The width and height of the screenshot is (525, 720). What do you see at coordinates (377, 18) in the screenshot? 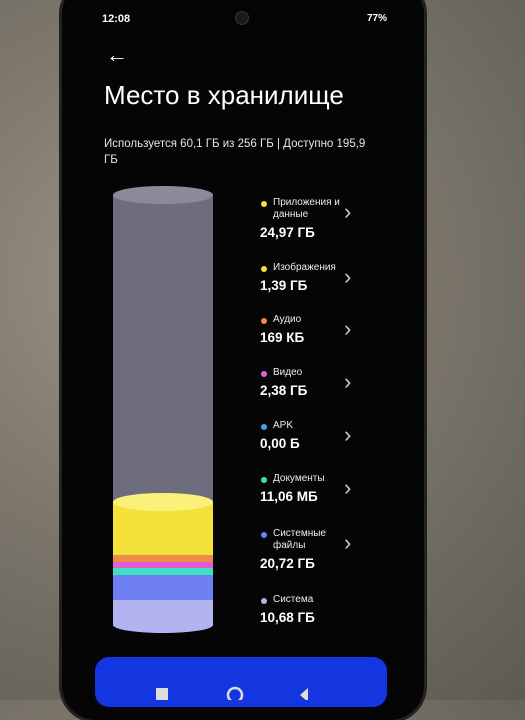
I see `battery: 77%` at bounding box center [377, 18].